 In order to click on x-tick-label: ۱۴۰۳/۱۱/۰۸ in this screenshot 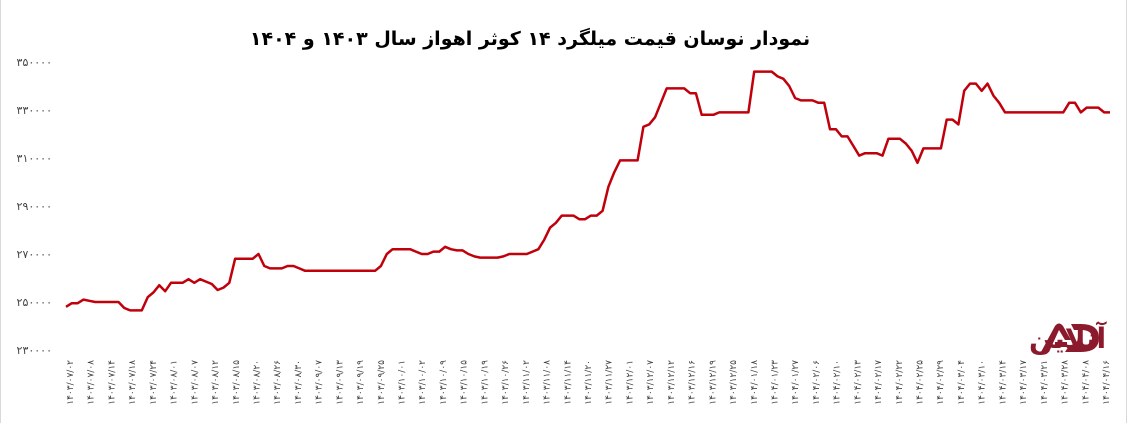, I will do `click(548, 382)`.